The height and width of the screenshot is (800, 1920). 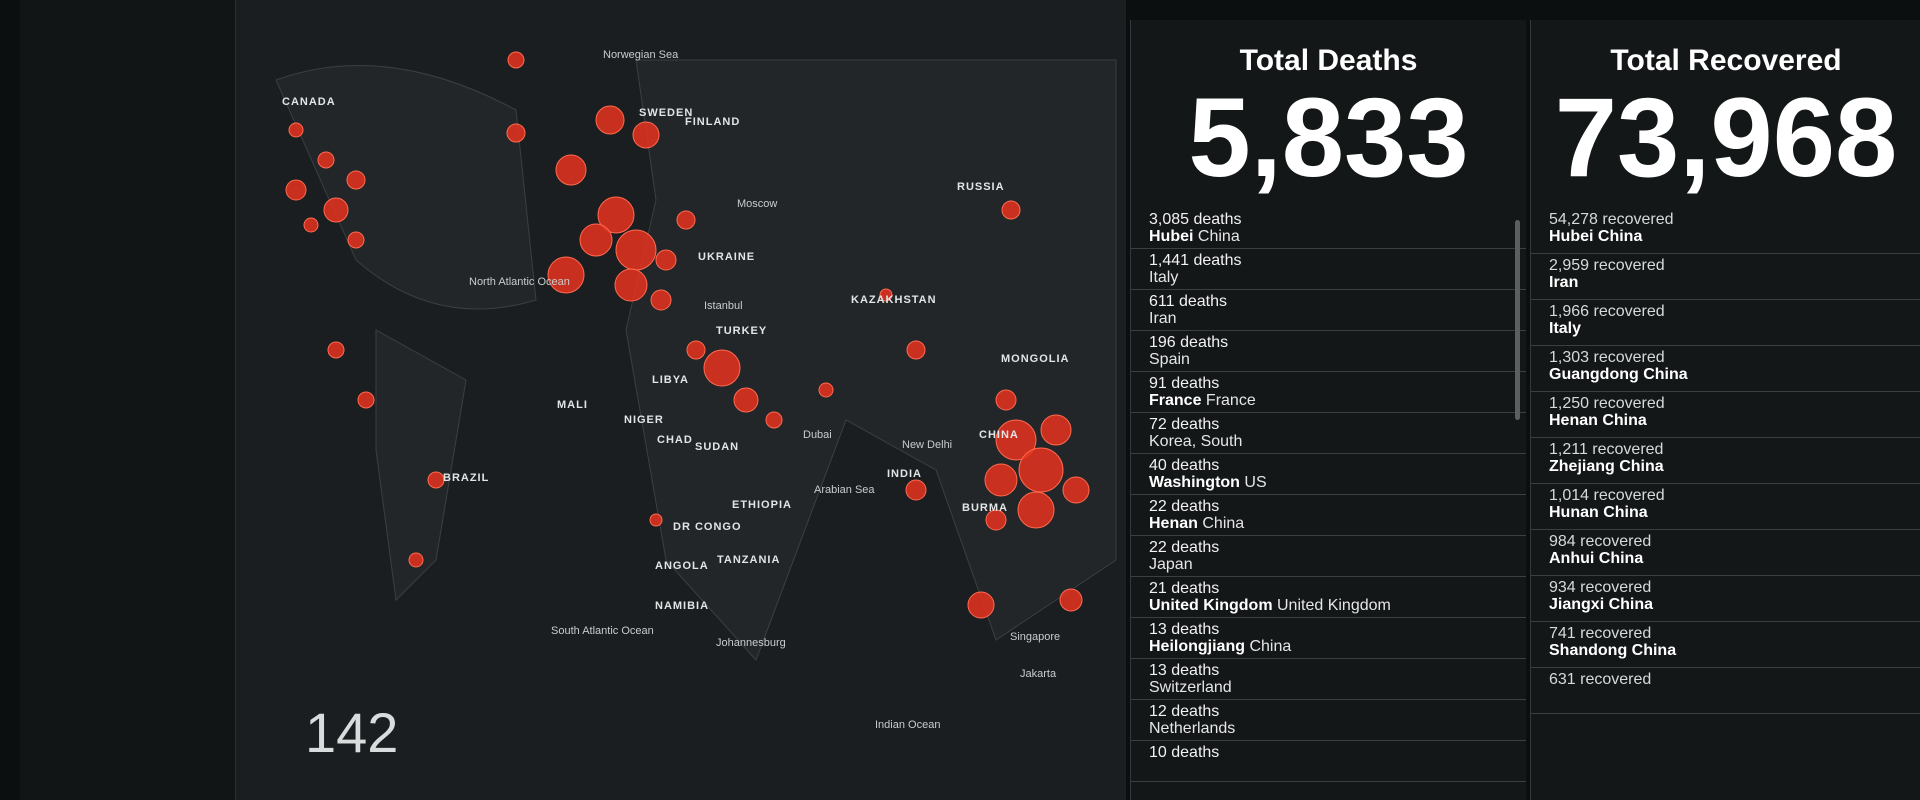 I want to click on map-label: New Delhi, so click(x=927, y=445).